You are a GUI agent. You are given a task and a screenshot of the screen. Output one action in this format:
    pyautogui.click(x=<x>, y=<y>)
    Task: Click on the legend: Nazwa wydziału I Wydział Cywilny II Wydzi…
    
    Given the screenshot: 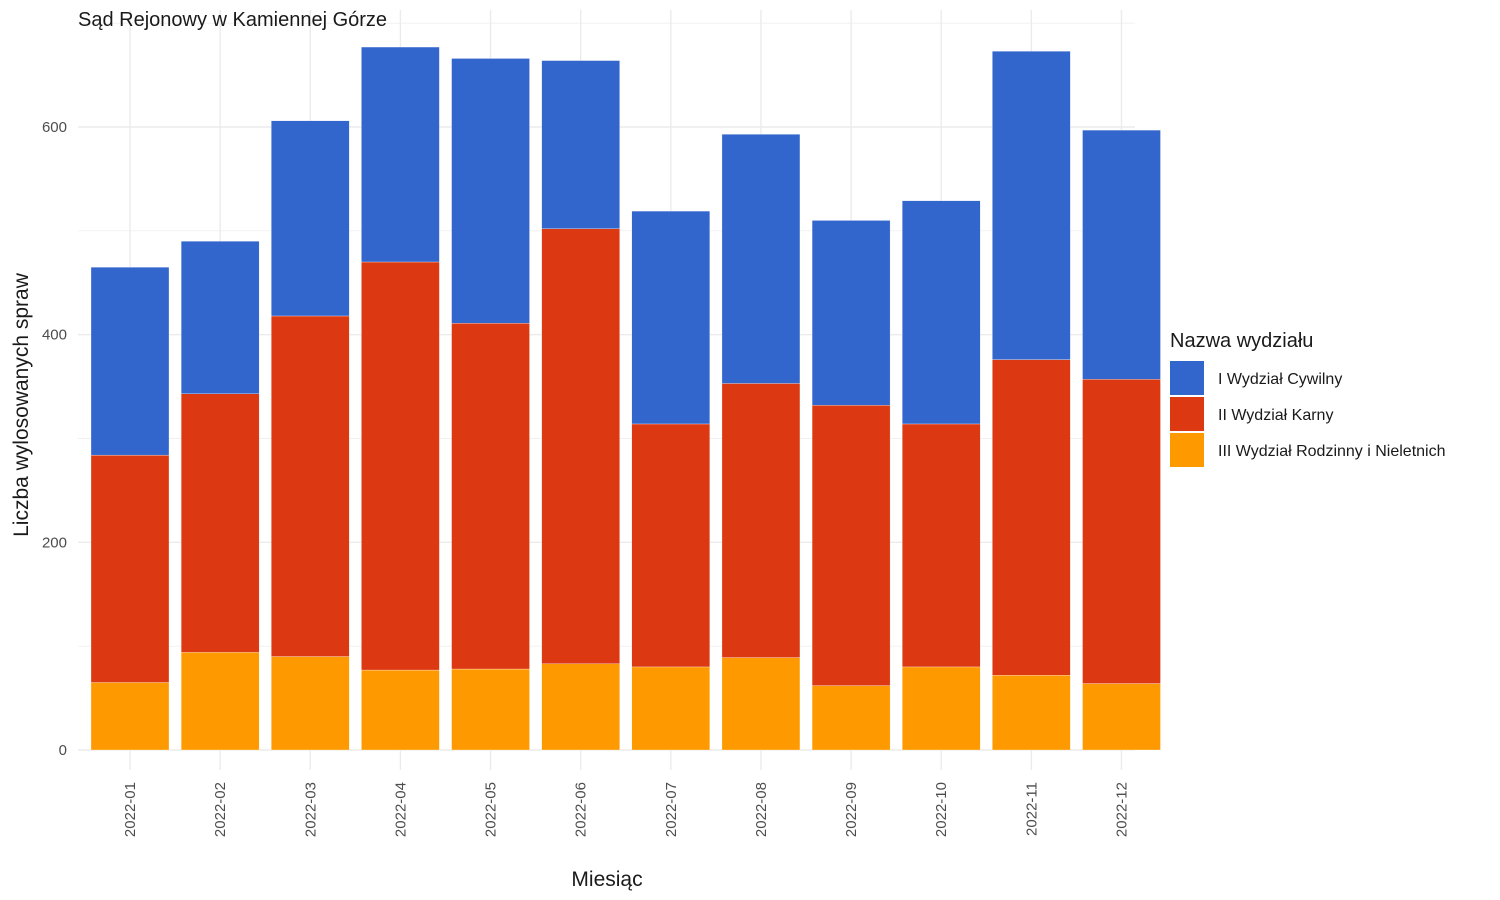 What is the action you would take?
    pyautogui.click(x=1308, y=398)
    